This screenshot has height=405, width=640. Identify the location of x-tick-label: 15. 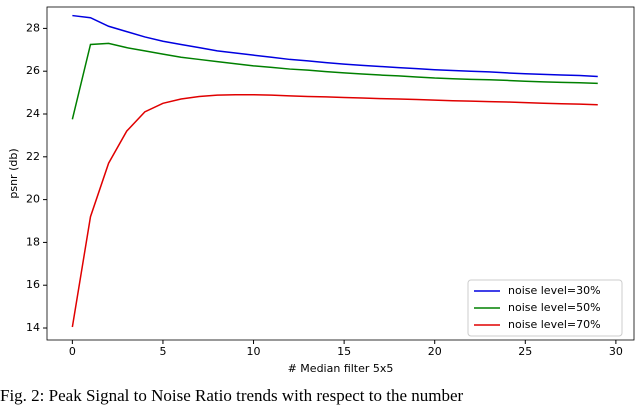
(344, 351).